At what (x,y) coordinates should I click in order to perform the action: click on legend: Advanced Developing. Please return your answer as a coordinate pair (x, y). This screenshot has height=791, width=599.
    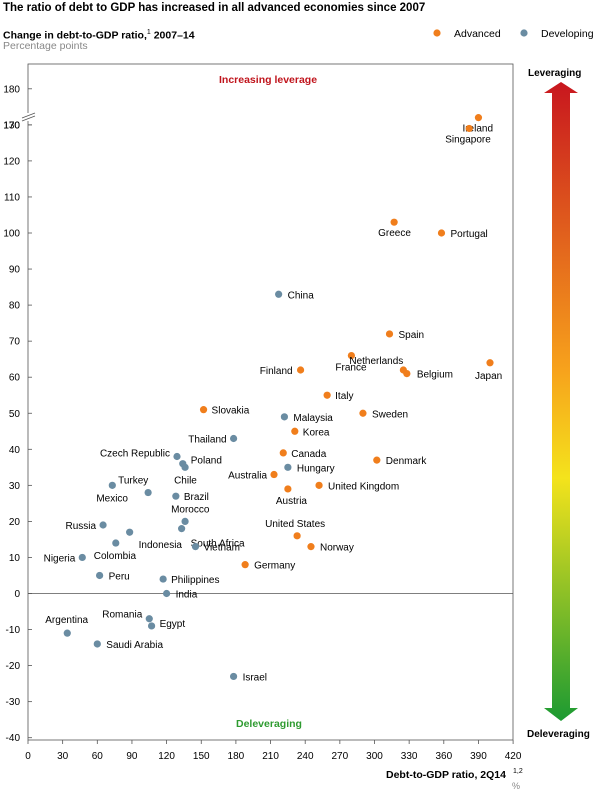
    Looking at the image, I should click on (513, 34).